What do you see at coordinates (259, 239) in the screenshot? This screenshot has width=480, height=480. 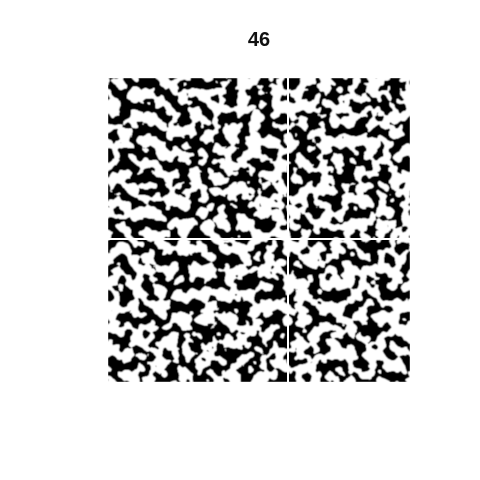 I see `horizontal-seam` at bounding box center [259, 239].